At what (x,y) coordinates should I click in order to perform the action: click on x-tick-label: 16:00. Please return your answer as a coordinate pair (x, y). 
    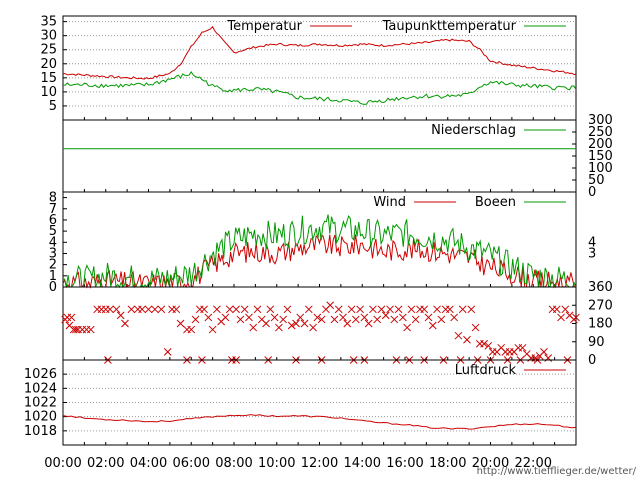
    Looking at the image, I should click on (404, 463).